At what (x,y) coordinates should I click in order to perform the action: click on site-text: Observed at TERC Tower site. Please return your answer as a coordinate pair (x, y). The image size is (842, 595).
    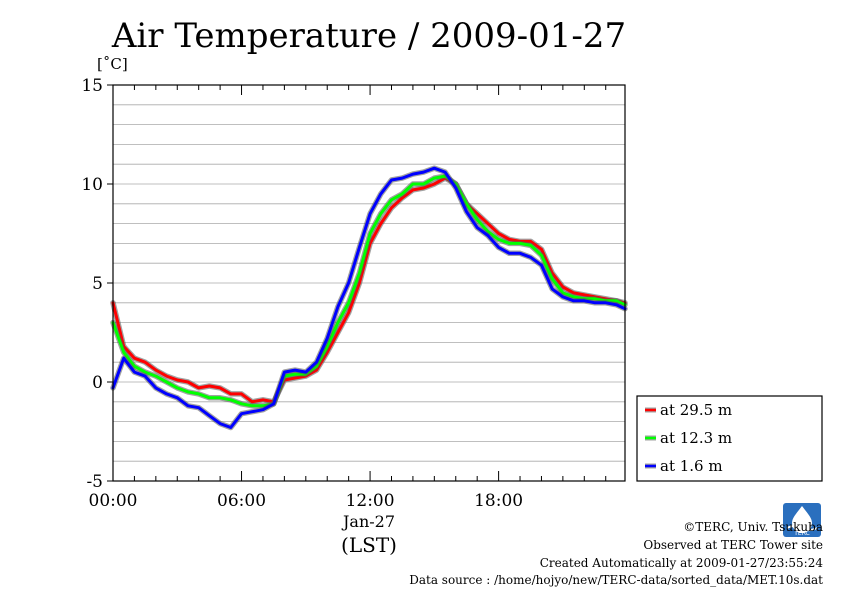
    Looking at the image, I should click on (733, 545).